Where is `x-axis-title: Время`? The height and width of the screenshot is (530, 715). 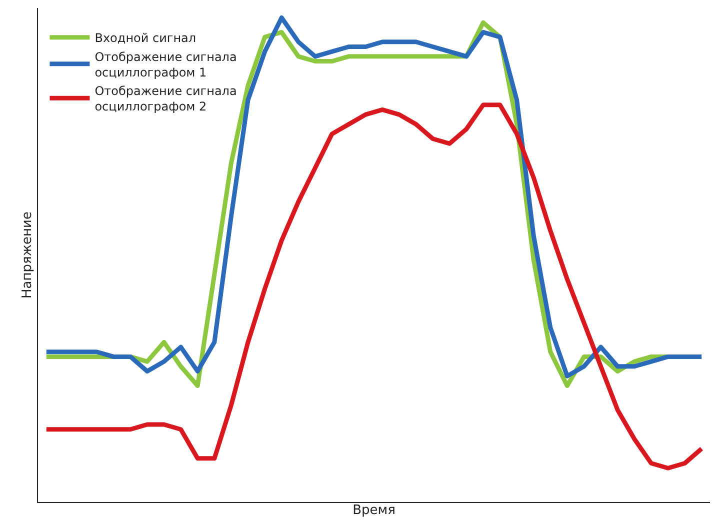
x-axis-title: Время is located at coordinates (374, 510).